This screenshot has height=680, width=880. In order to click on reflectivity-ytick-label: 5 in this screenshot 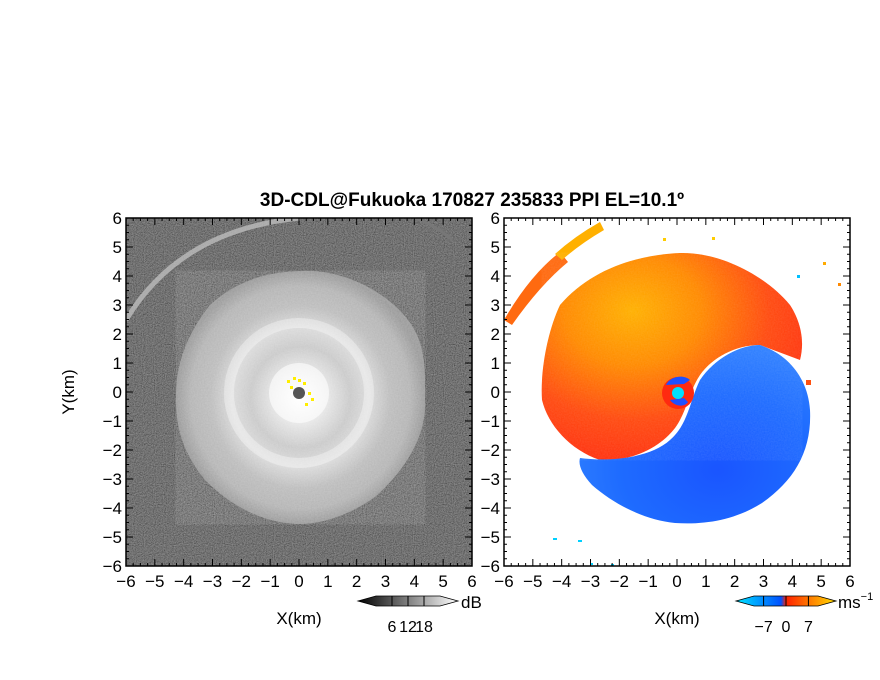, I will do `click(117, 247)`.